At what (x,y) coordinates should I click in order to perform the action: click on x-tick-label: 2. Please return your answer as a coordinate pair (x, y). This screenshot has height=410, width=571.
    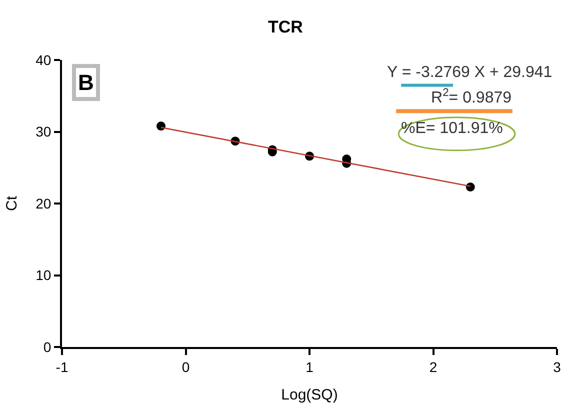
    Looking at the image, I should click on (433, 366).